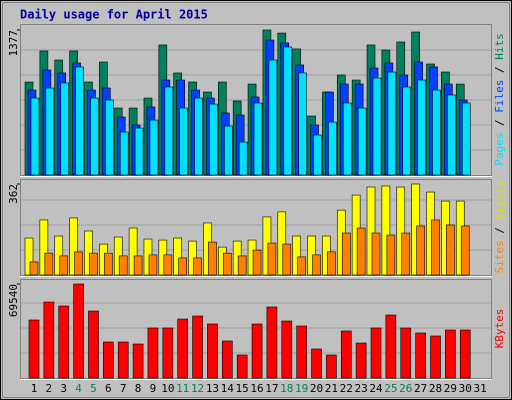 This screenshot has width=512, height=400. What do you see at coordinates (182, 388) in the screenshot?
I see `x-tick-label: 11` at bounding box center [182, 388].